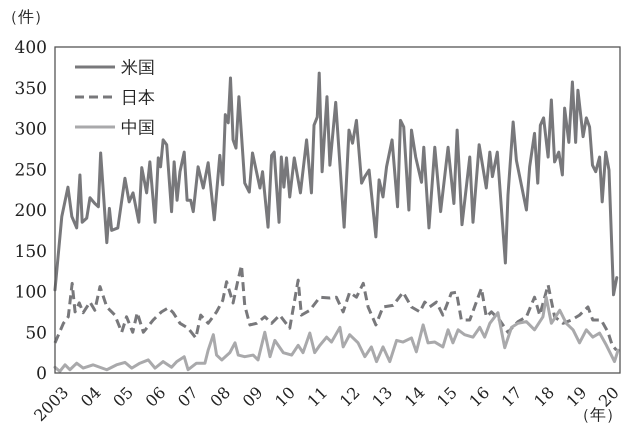  I want to click on legend-label: 米国, so click(138, 68).